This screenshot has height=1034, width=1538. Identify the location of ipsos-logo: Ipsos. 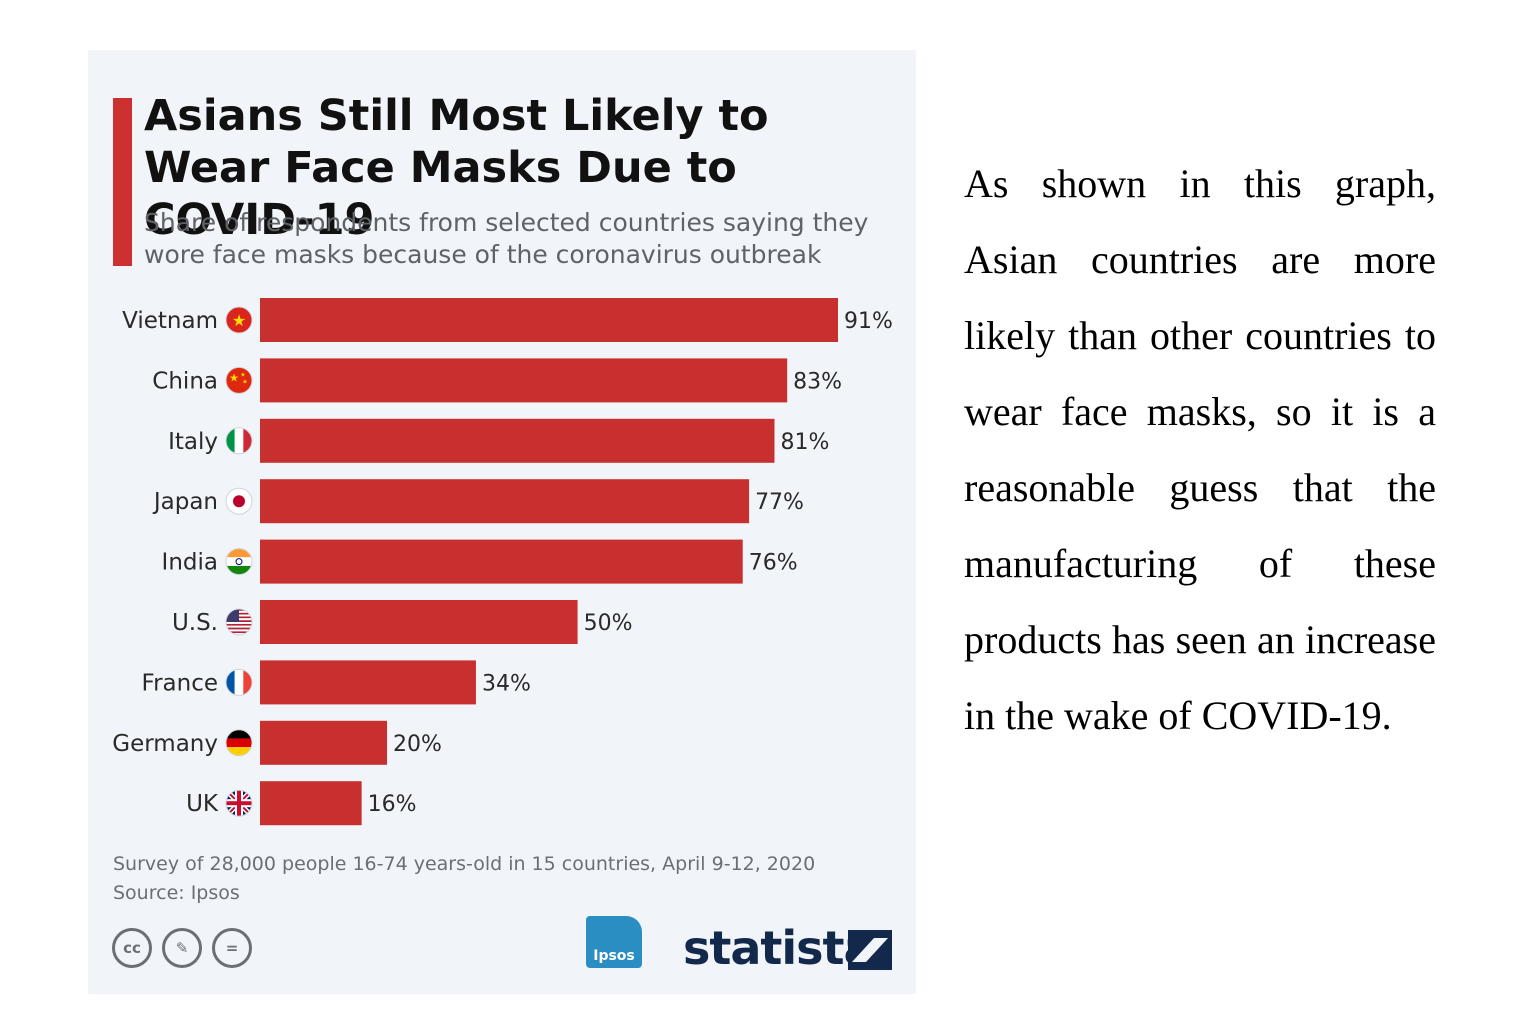
(614, 942).